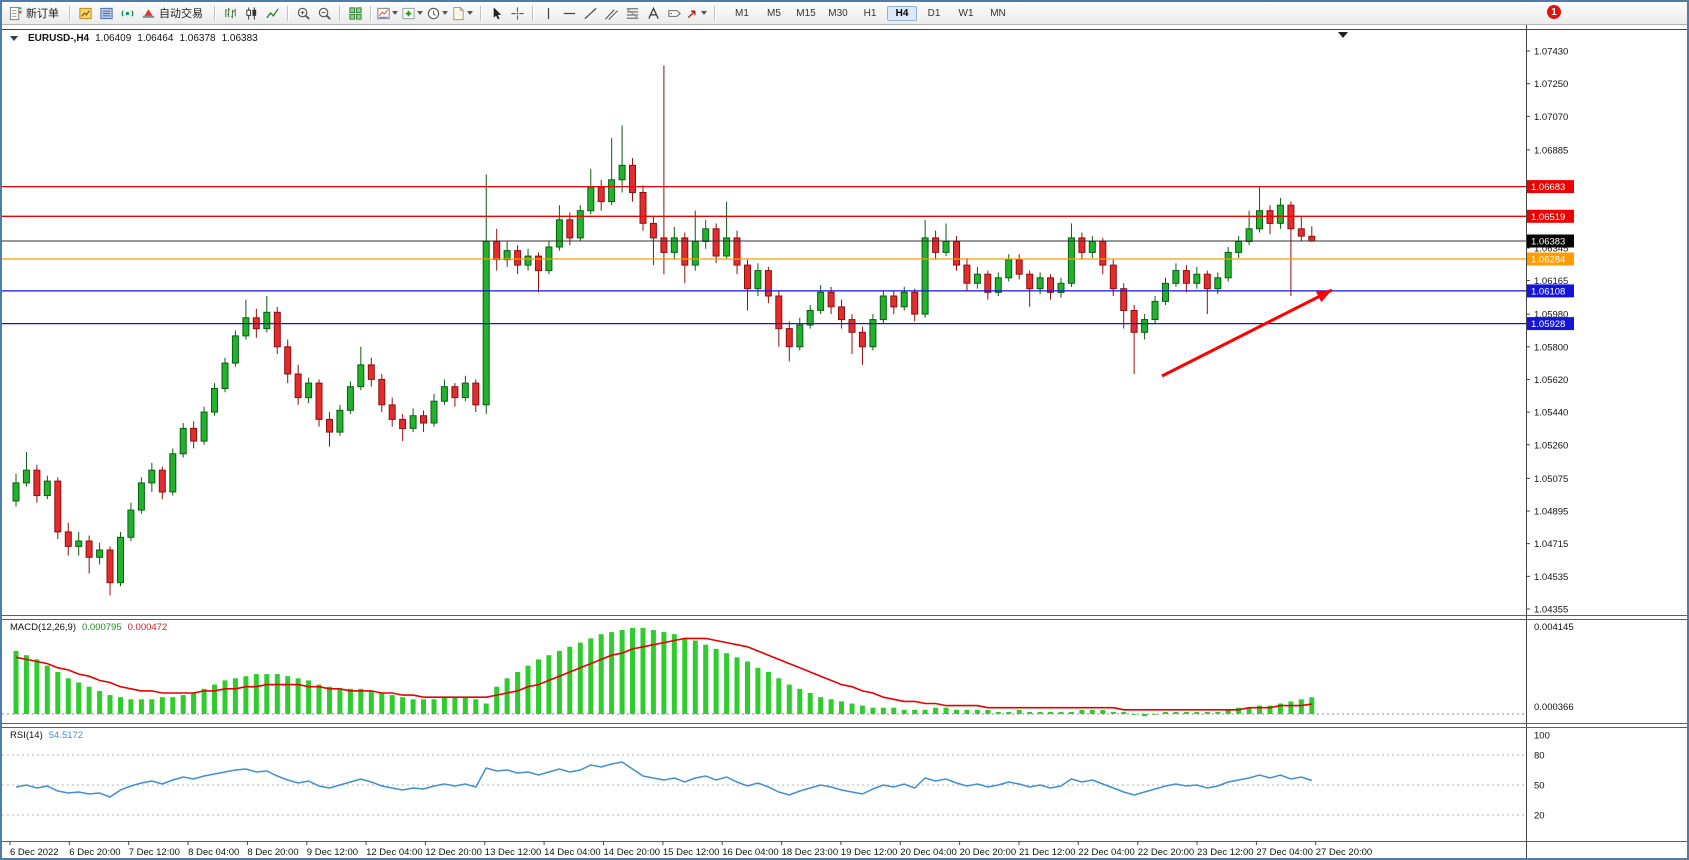  Describe the element at coordinates (548, 13) in the screenshot. I see `vertical-line-button` at that location.